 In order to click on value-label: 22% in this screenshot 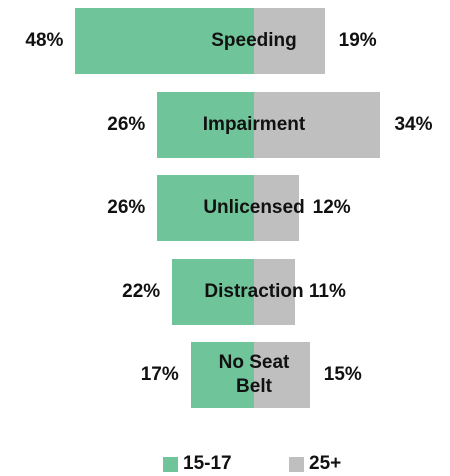, I will do `click(141, 291)`.